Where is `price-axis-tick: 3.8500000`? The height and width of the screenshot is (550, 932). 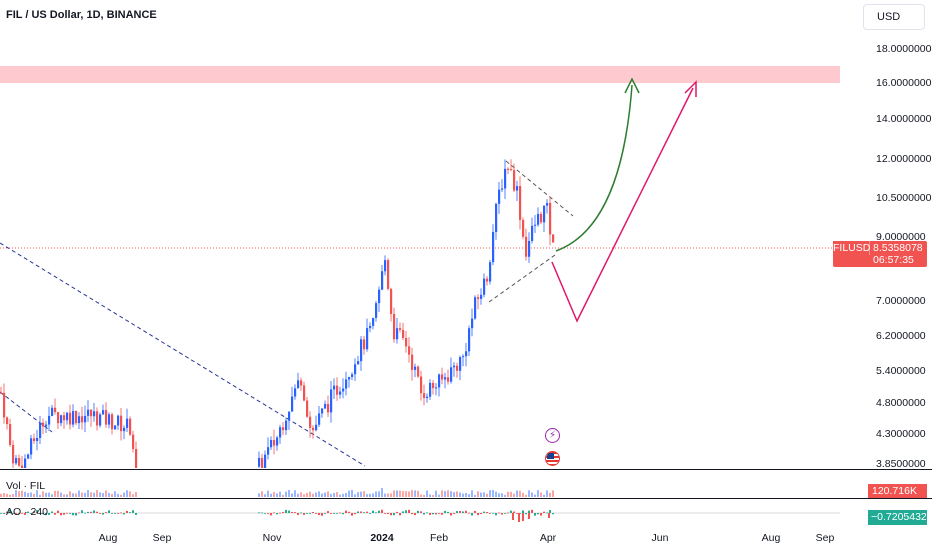 price-axis-tick: 3.8500000 is located at coordinates (901, 464).